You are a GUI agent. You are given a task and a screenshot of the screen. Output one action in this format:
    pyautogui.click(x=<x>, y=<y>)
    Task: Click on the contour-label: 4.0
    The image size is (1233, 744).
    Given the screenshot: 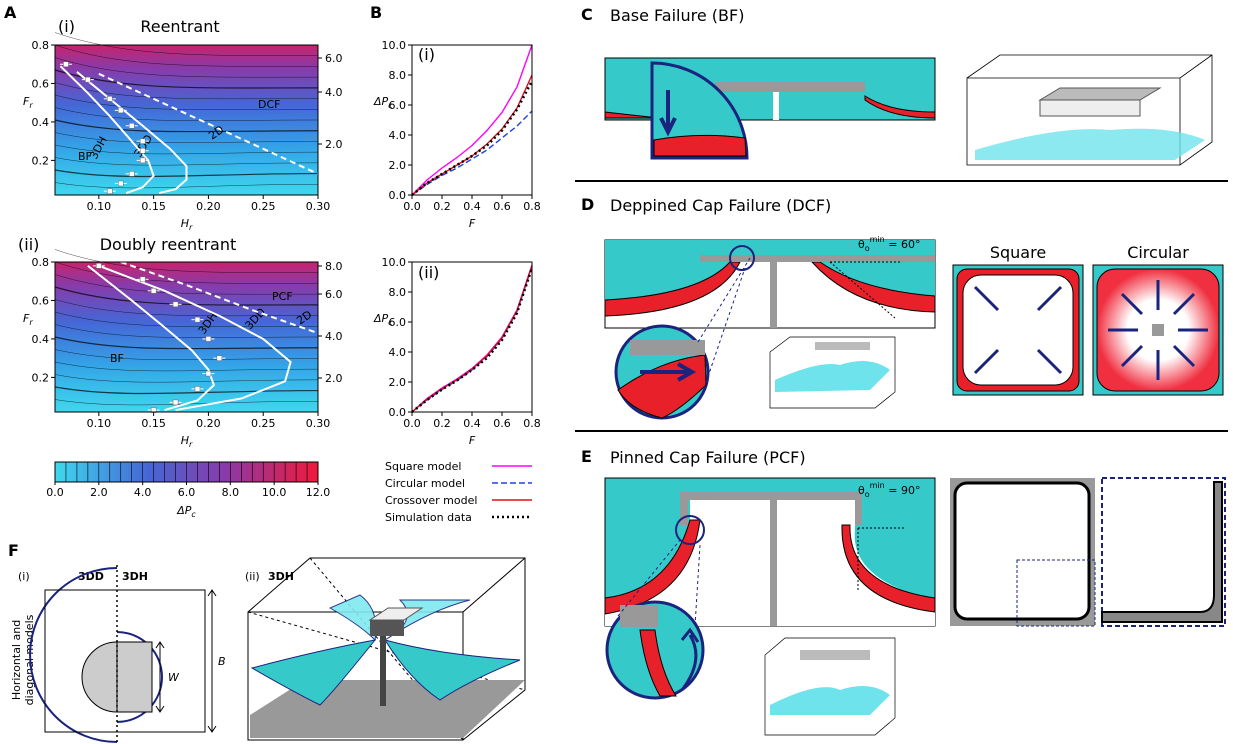 What is the action you would take?
    pyautogui.click(x=334, y=336)
    